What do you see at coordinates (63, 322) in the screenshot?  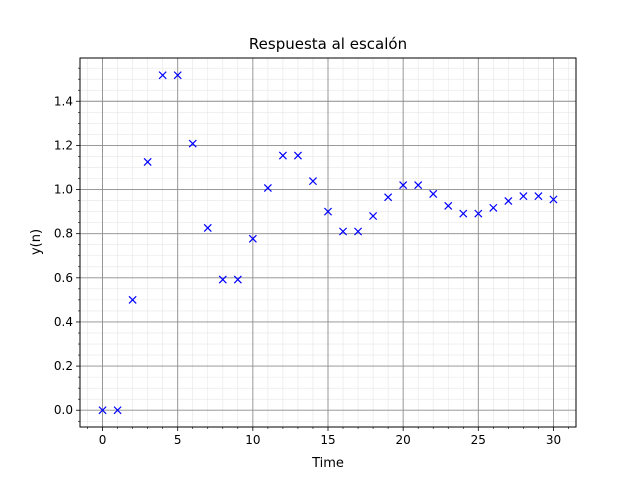 I see `y-tick-label: 0.4` at bounding box center [63, 322].